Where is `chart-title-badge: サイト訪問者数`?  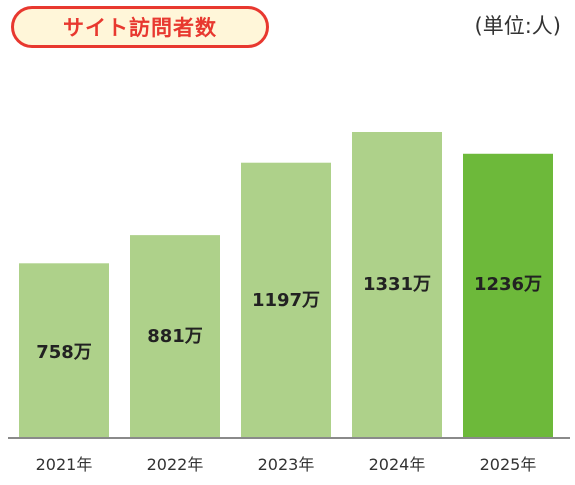
chart-title-badge: サイト訪問者数 is located at coordinates (140, 27).